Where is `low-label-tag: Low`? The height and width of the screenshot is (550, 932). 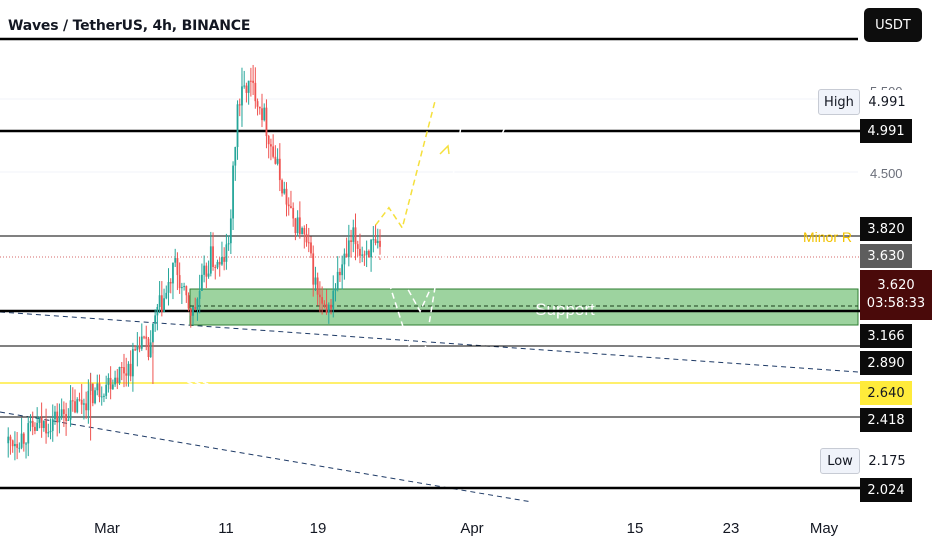 low-label-tag: Low is located at coordinates (840, 461).